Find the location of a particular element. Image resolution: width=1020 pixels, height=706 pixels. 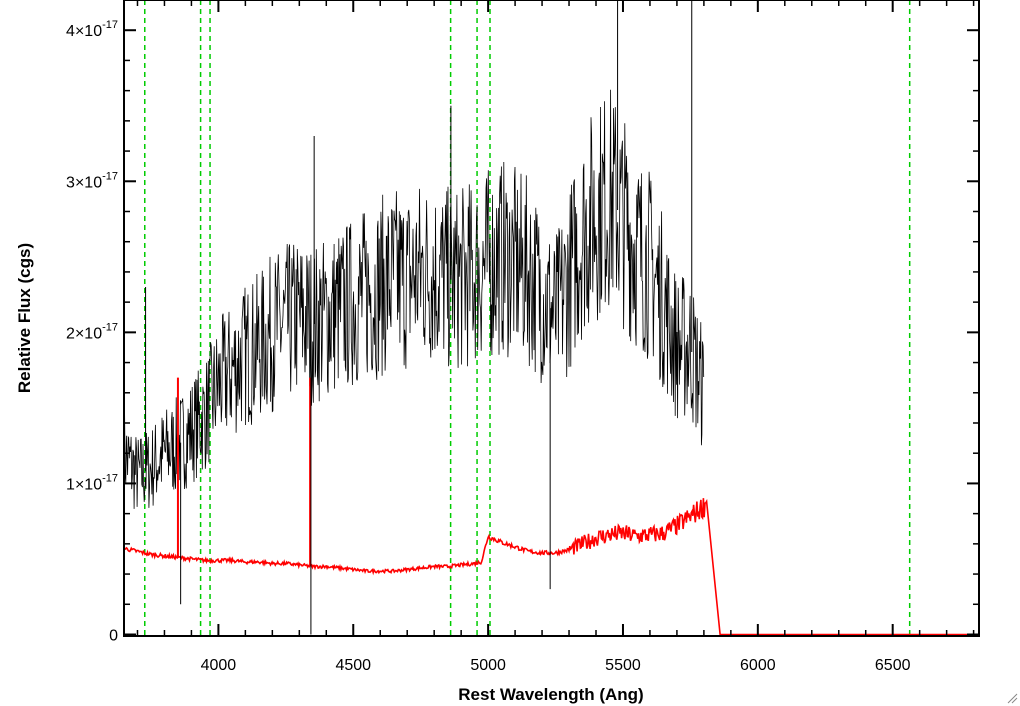

x-tick-label: 5000 is located at coordinates (488, 665).